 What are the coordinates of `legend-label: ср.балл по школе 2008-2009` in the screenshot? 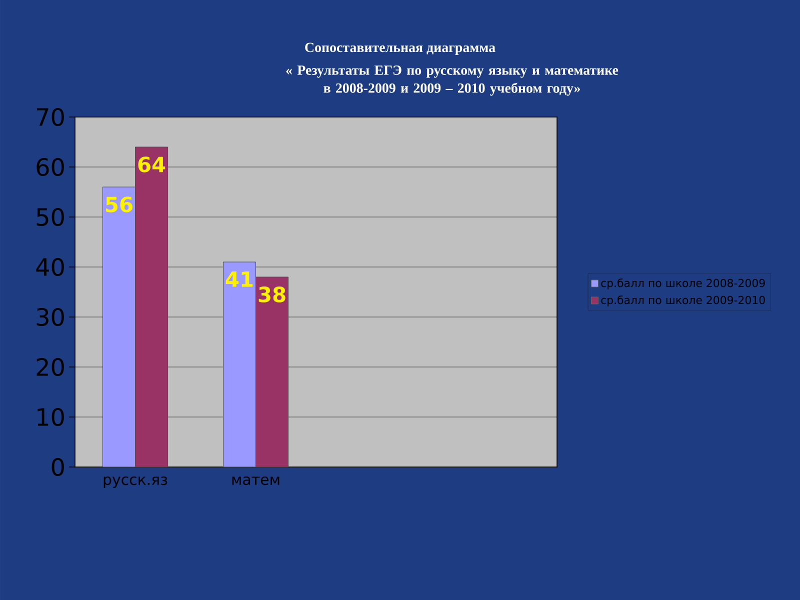 It's located at (683, 284).